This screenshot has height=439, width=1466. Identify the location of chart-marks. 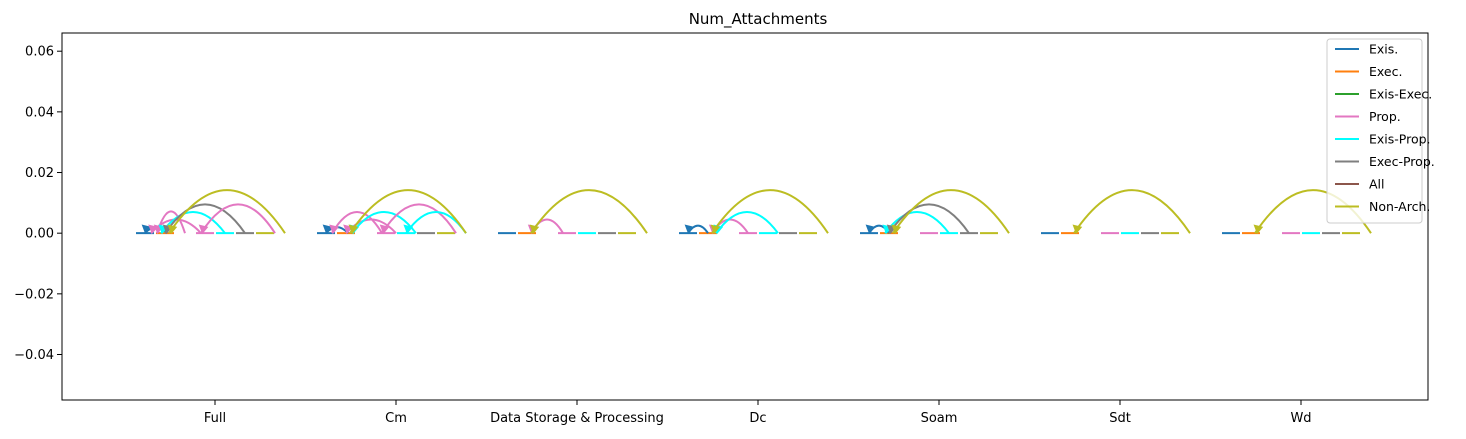
(754, 212).